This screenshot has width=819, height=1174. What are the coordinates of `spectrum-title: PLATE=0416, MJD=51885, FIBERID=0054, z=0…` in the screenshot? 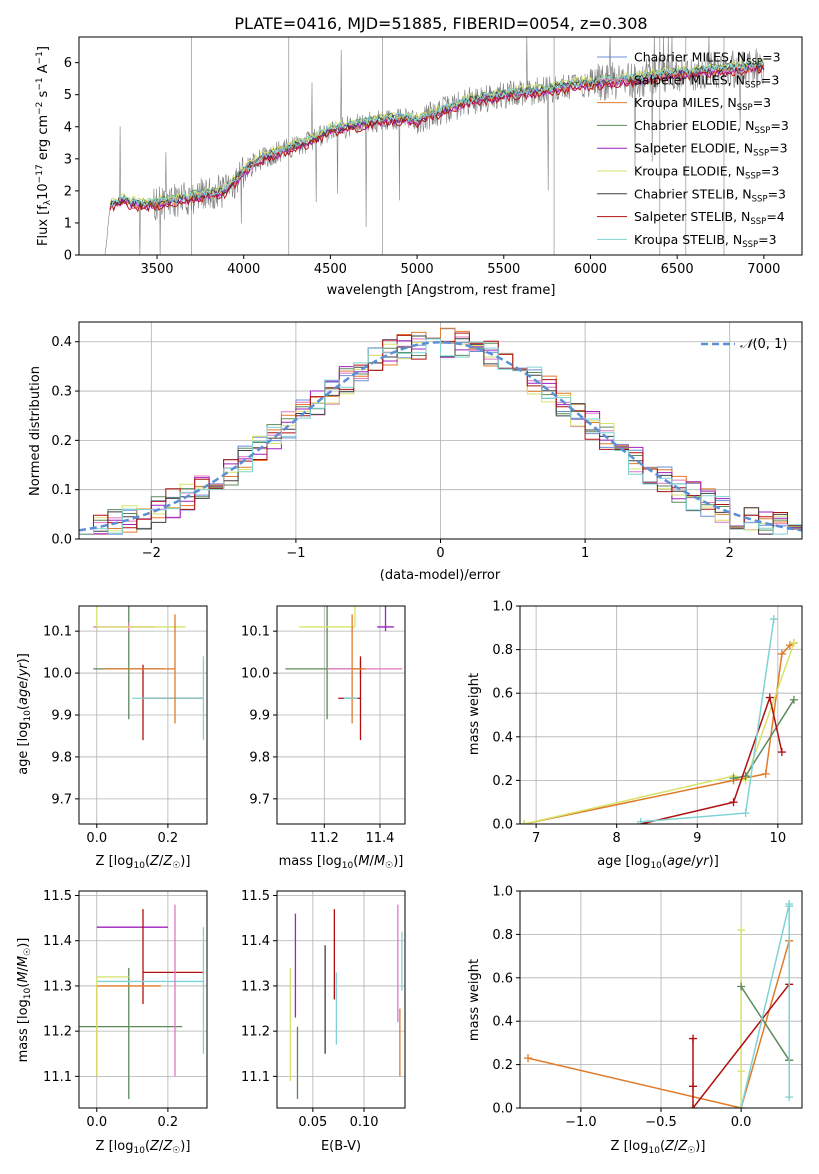 It's located at (440, 23).